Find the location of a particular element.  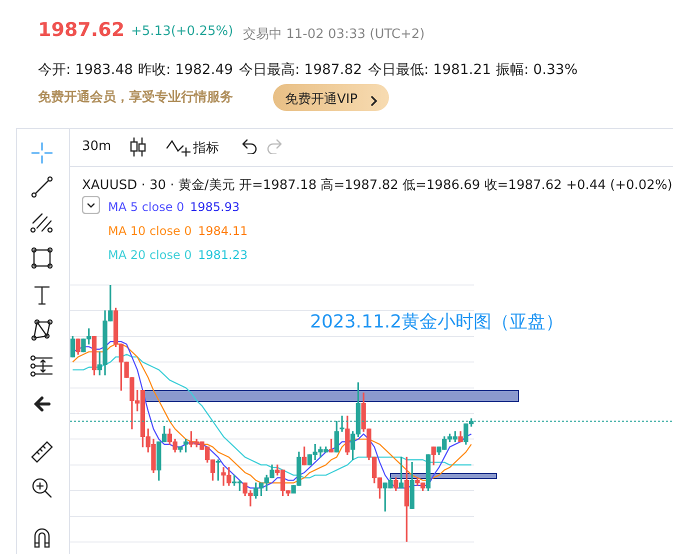

text: 1984.11 is located at coordinates (223, 231).